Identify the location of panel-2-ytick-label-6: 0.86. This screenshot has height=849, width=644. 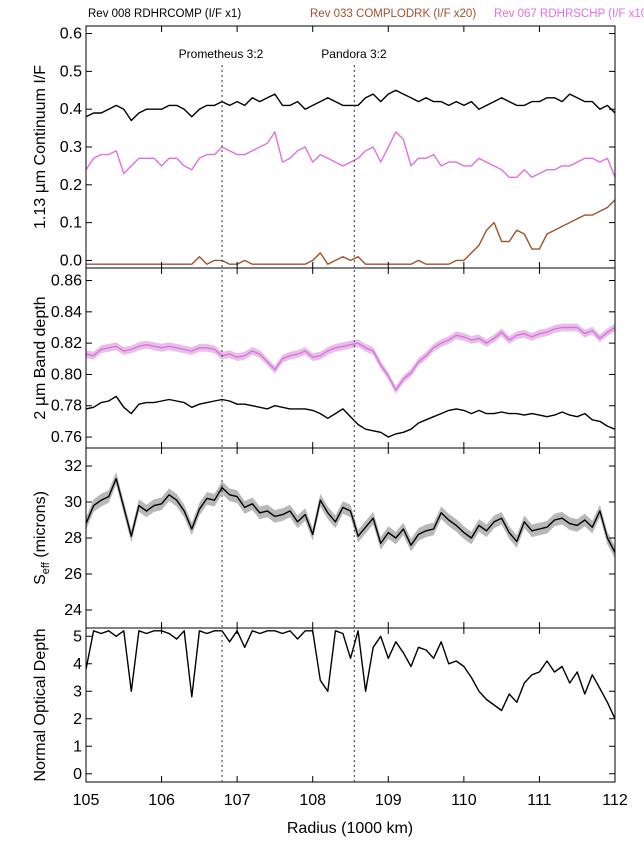
(66, 281).